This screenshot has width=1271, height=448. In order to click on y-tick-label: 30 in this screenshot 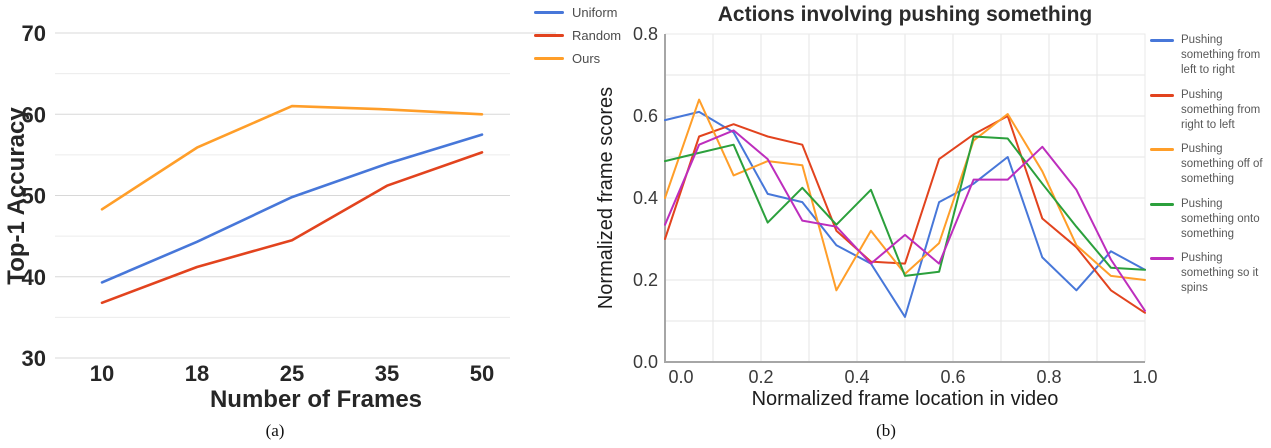, I will do `click(34, 358)`.